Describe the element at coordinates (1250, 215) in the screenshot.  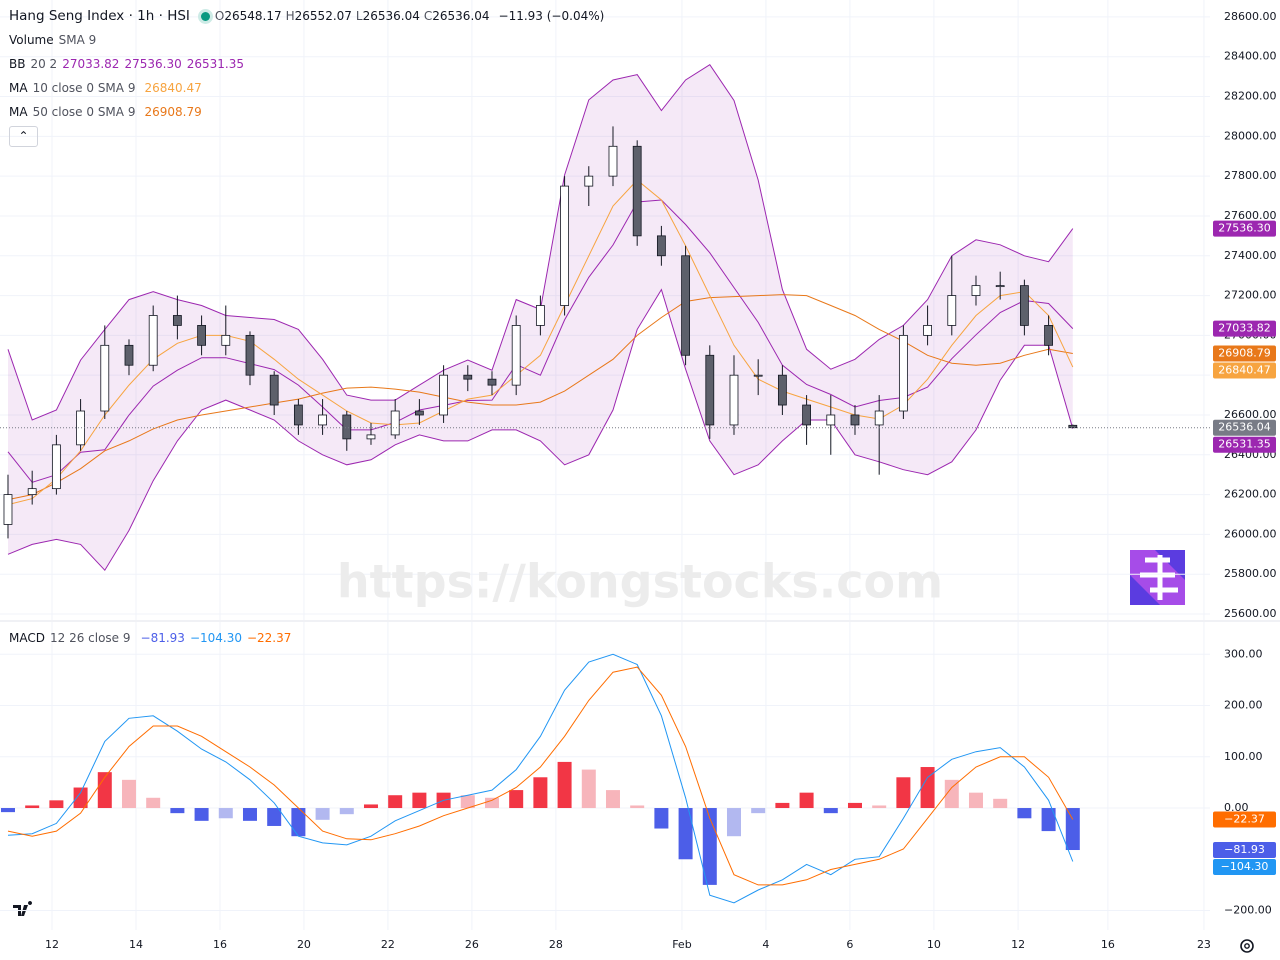
I see `y-tick-label: 27600.00` at that location.